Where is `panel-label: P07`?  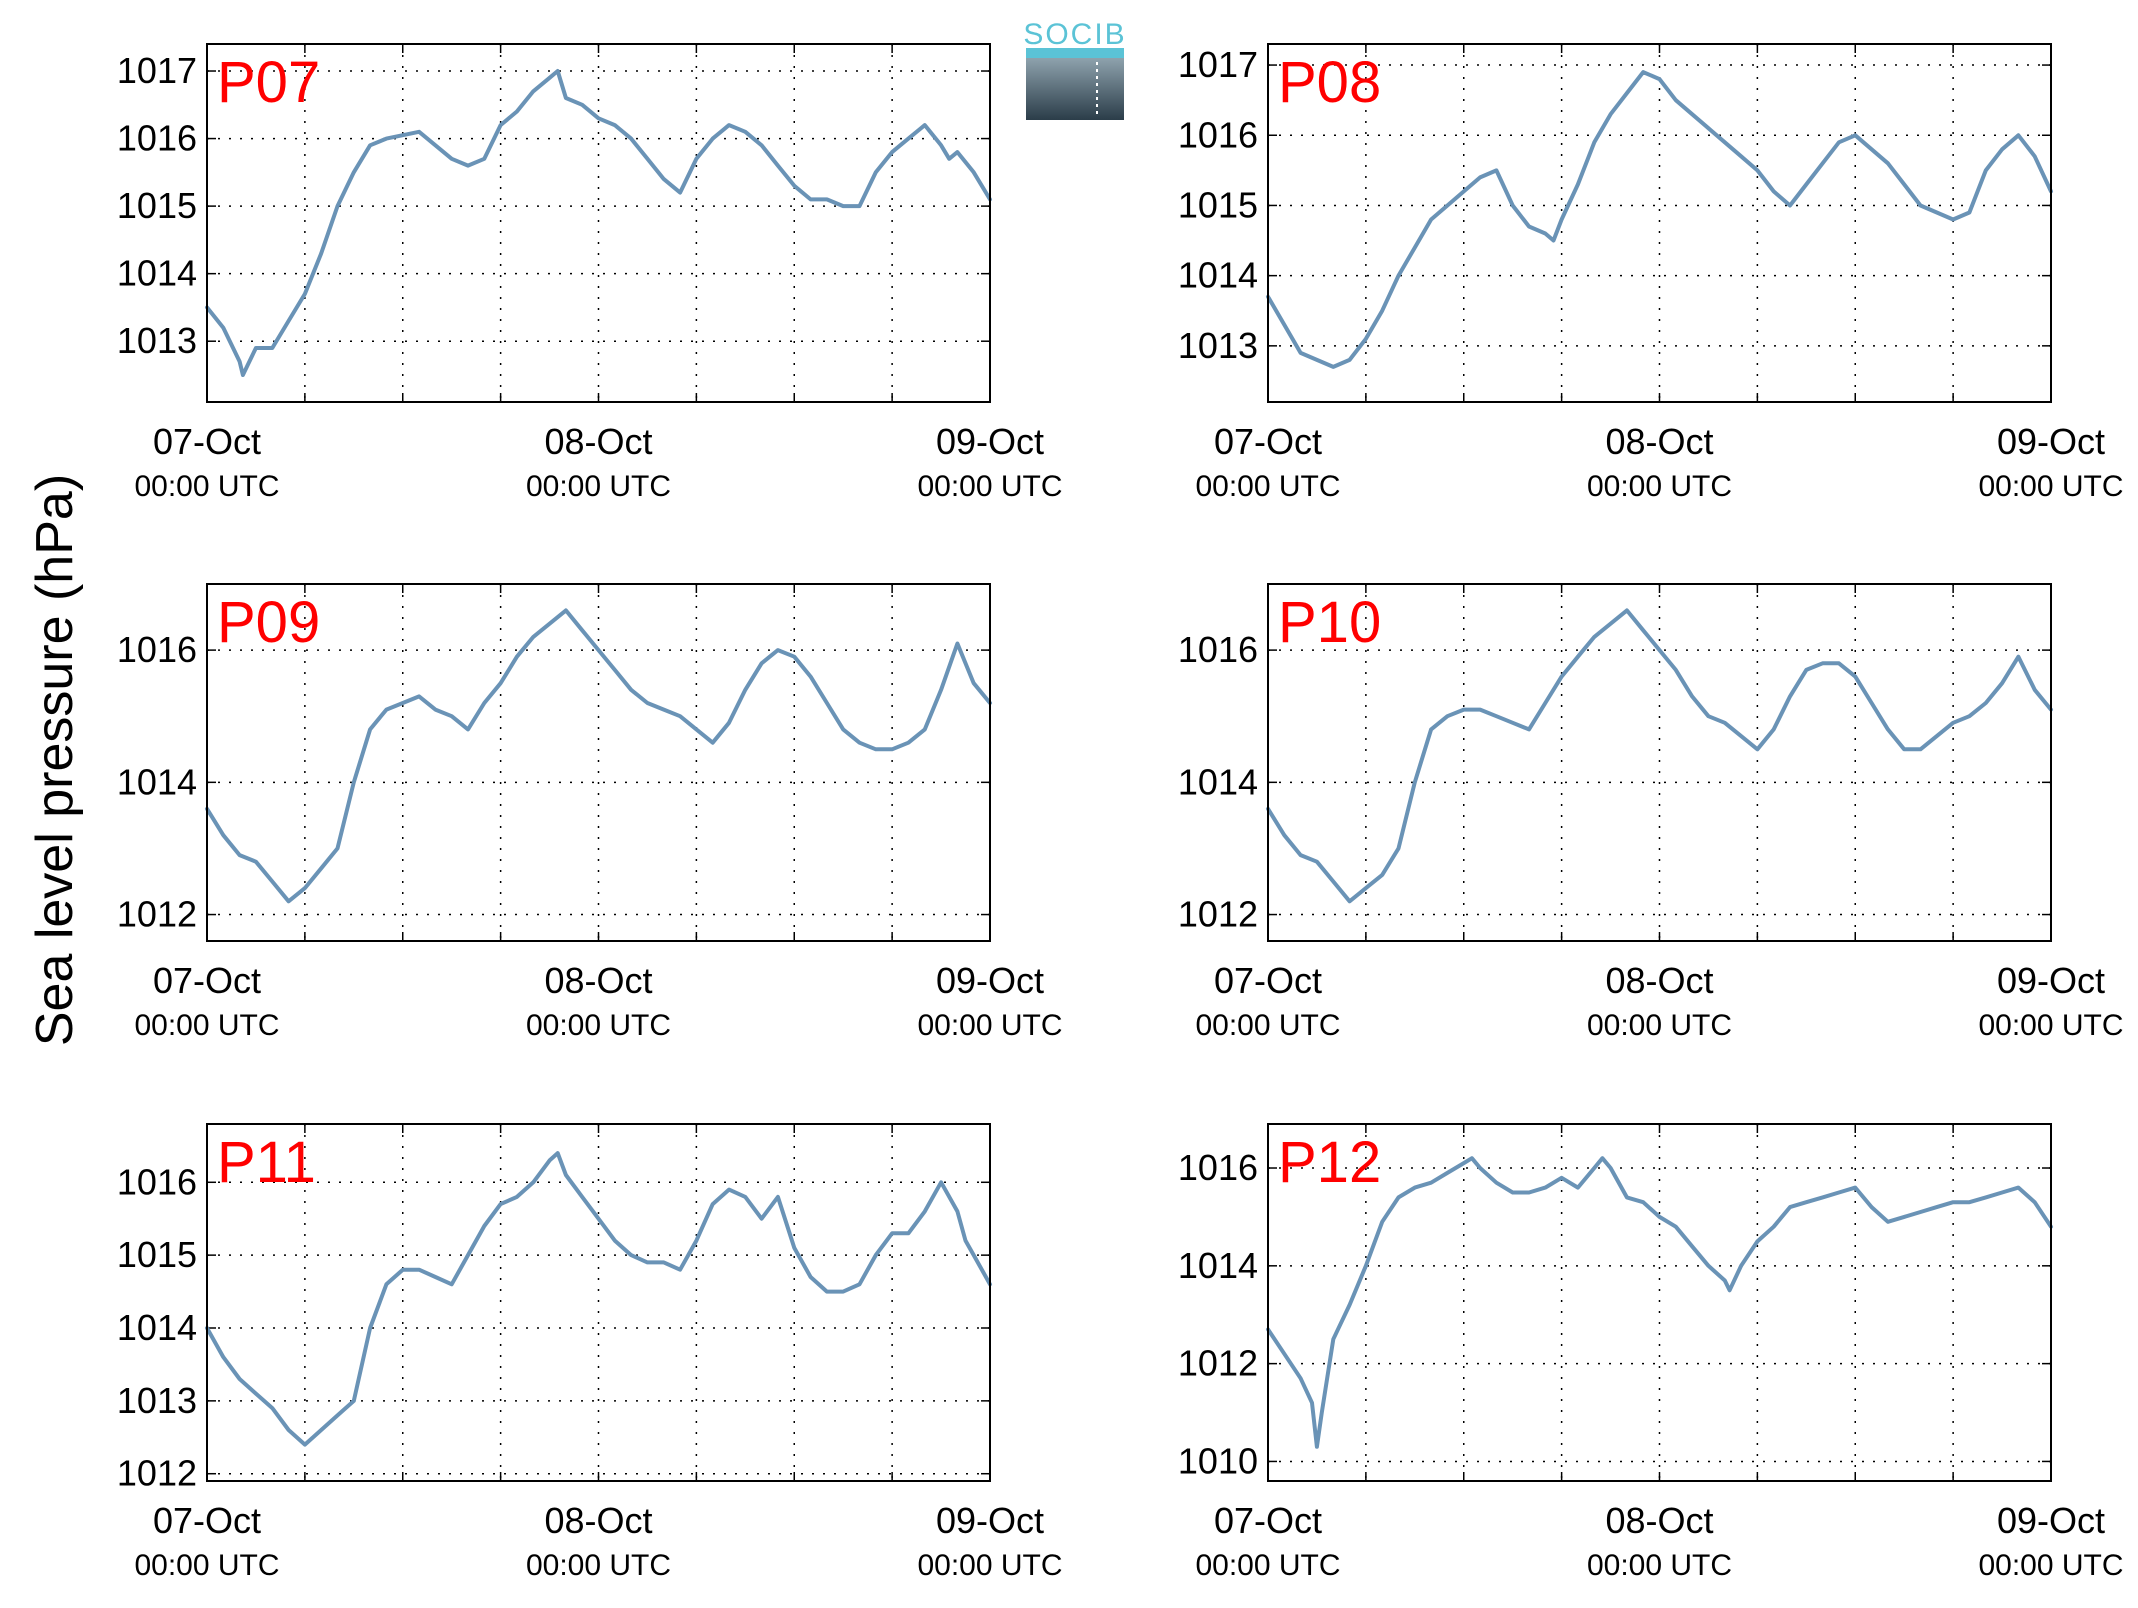 panel-label: P07 is located at coordinates (268, 82).